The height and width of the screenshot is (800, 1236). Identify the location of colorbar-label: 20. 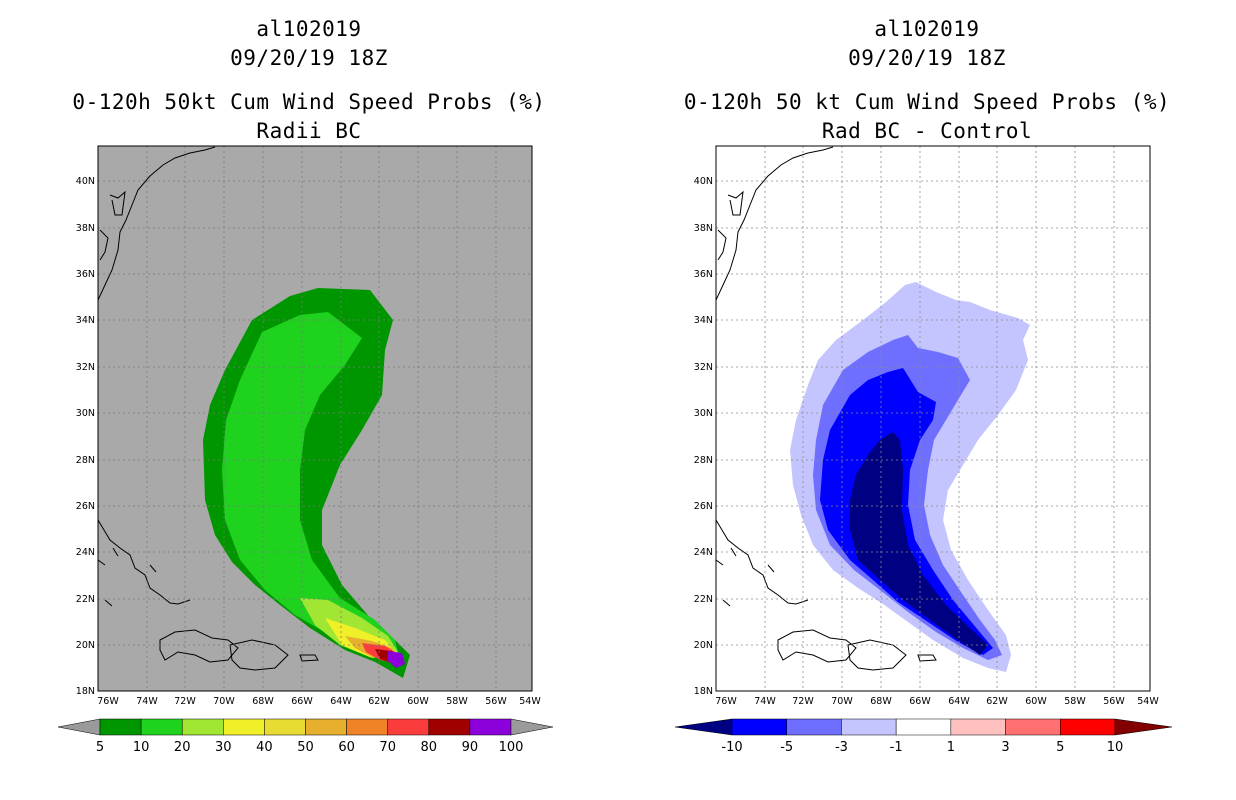
(182, 747).